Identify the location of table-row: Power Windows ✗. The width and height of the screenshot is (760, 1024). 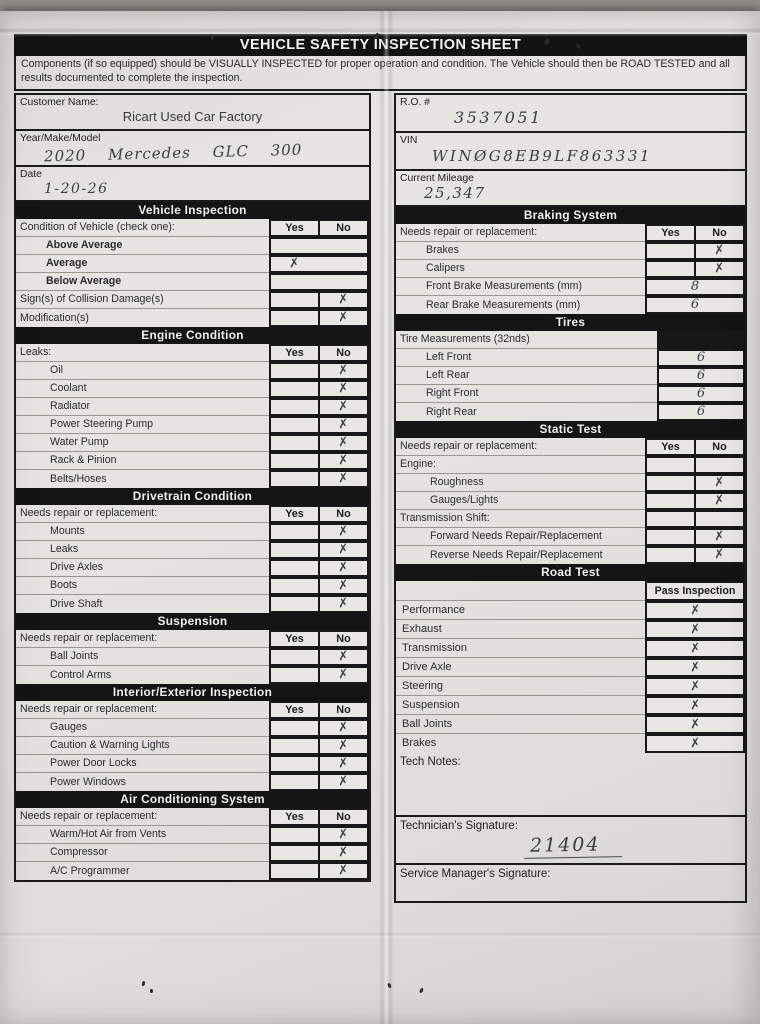
(192, 781).